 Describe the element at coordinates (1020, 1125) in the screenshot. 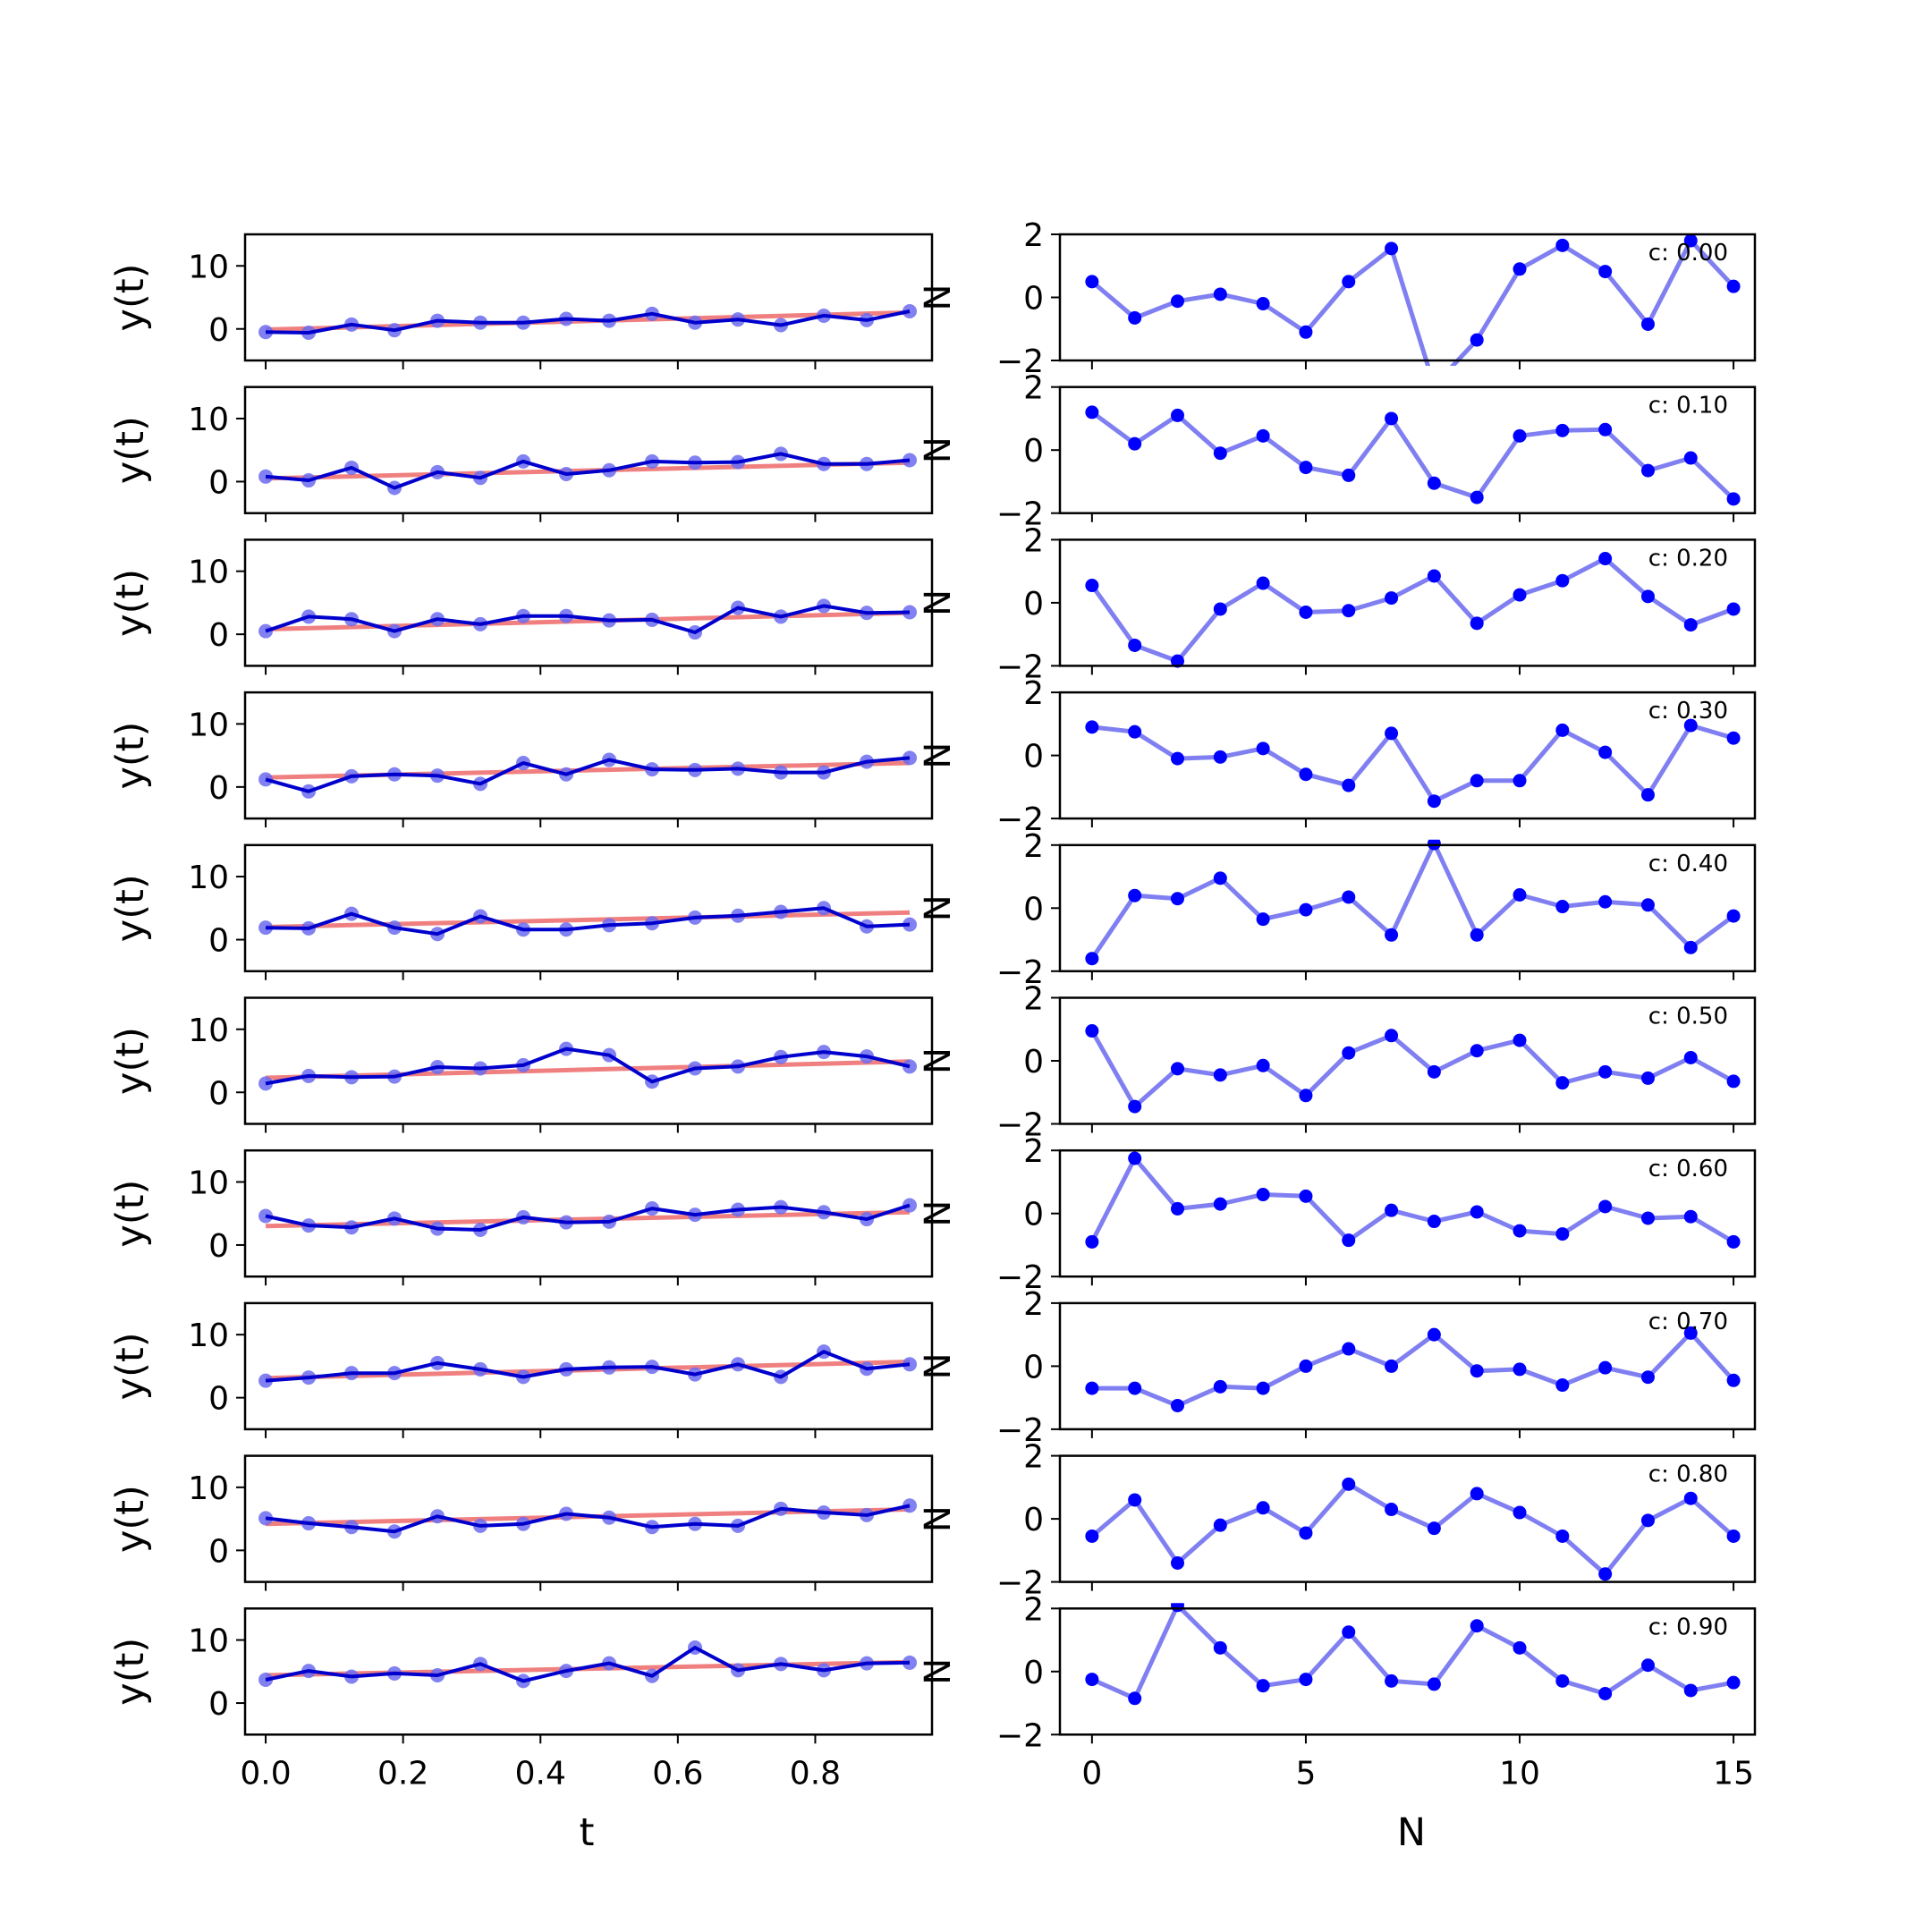

I see `right-y-tick-label-5-0: −2` at that location.